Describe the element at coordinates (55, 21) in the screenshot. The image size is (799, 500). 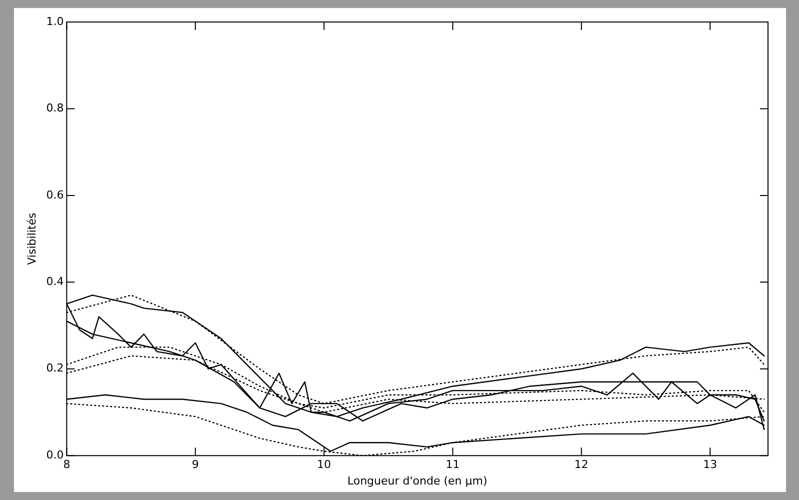
I see `y-tick-label: 1.0` at that location.